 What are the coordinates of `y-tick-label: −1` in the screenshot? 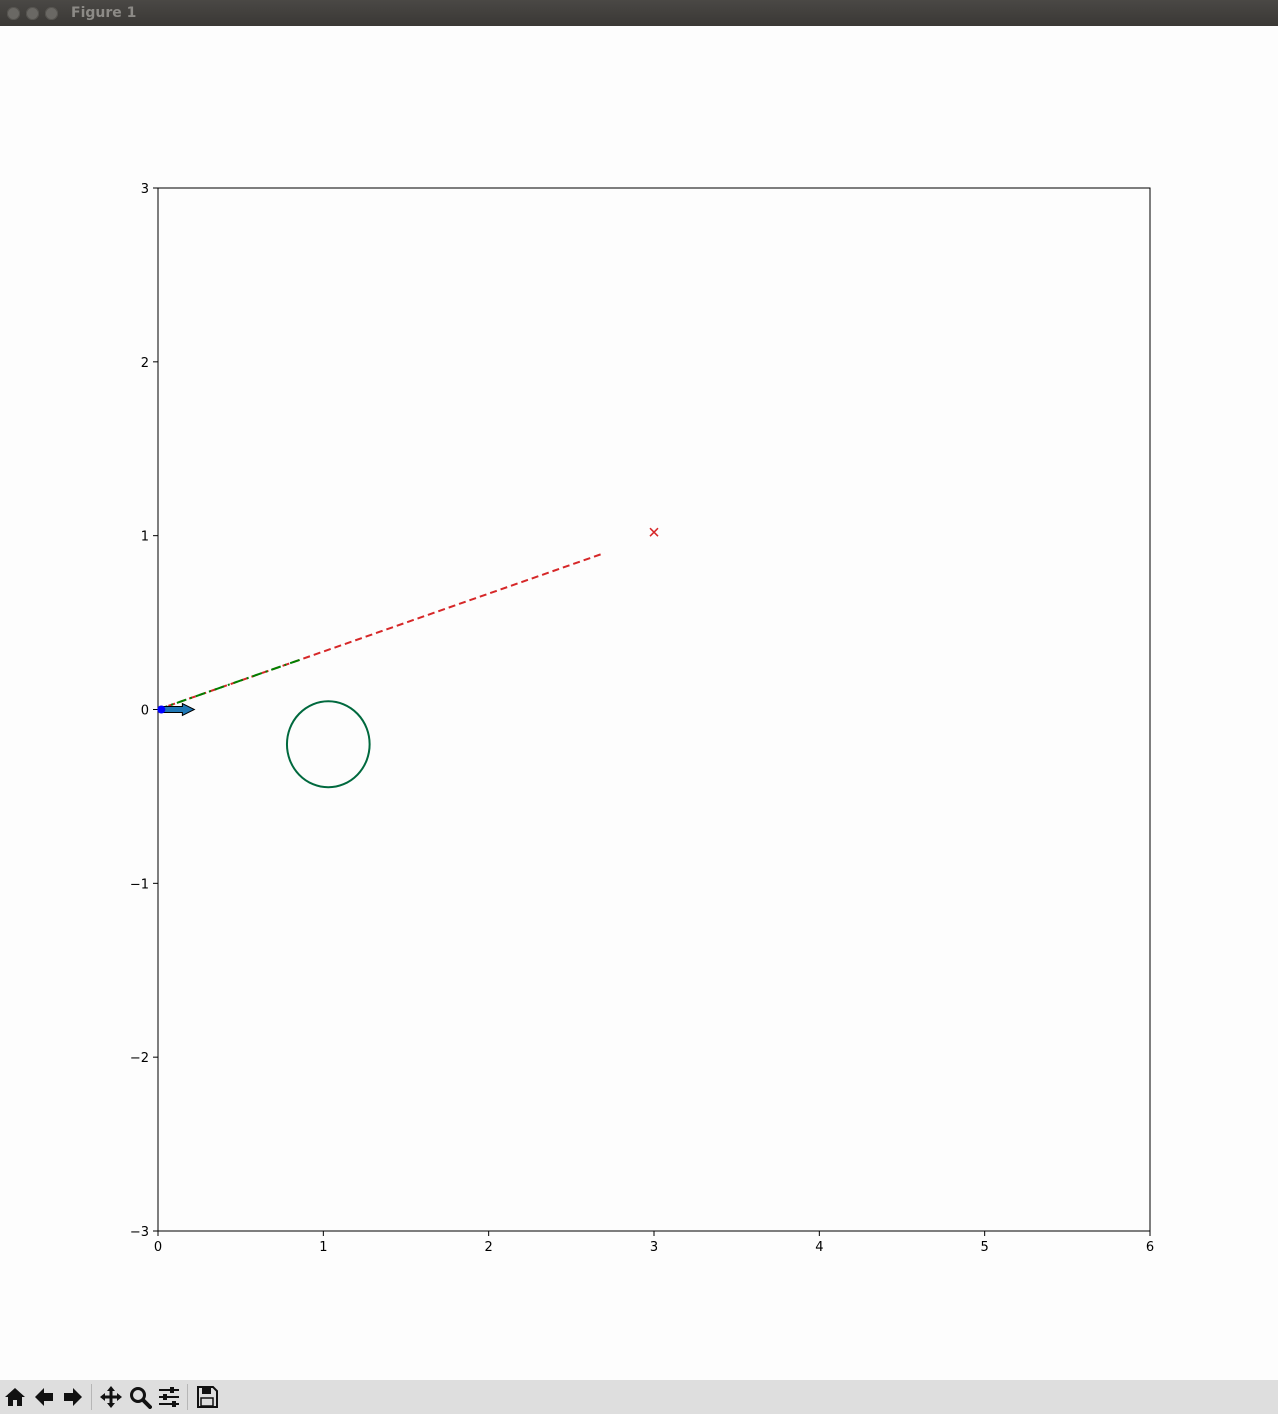 It's located at (139, 884).